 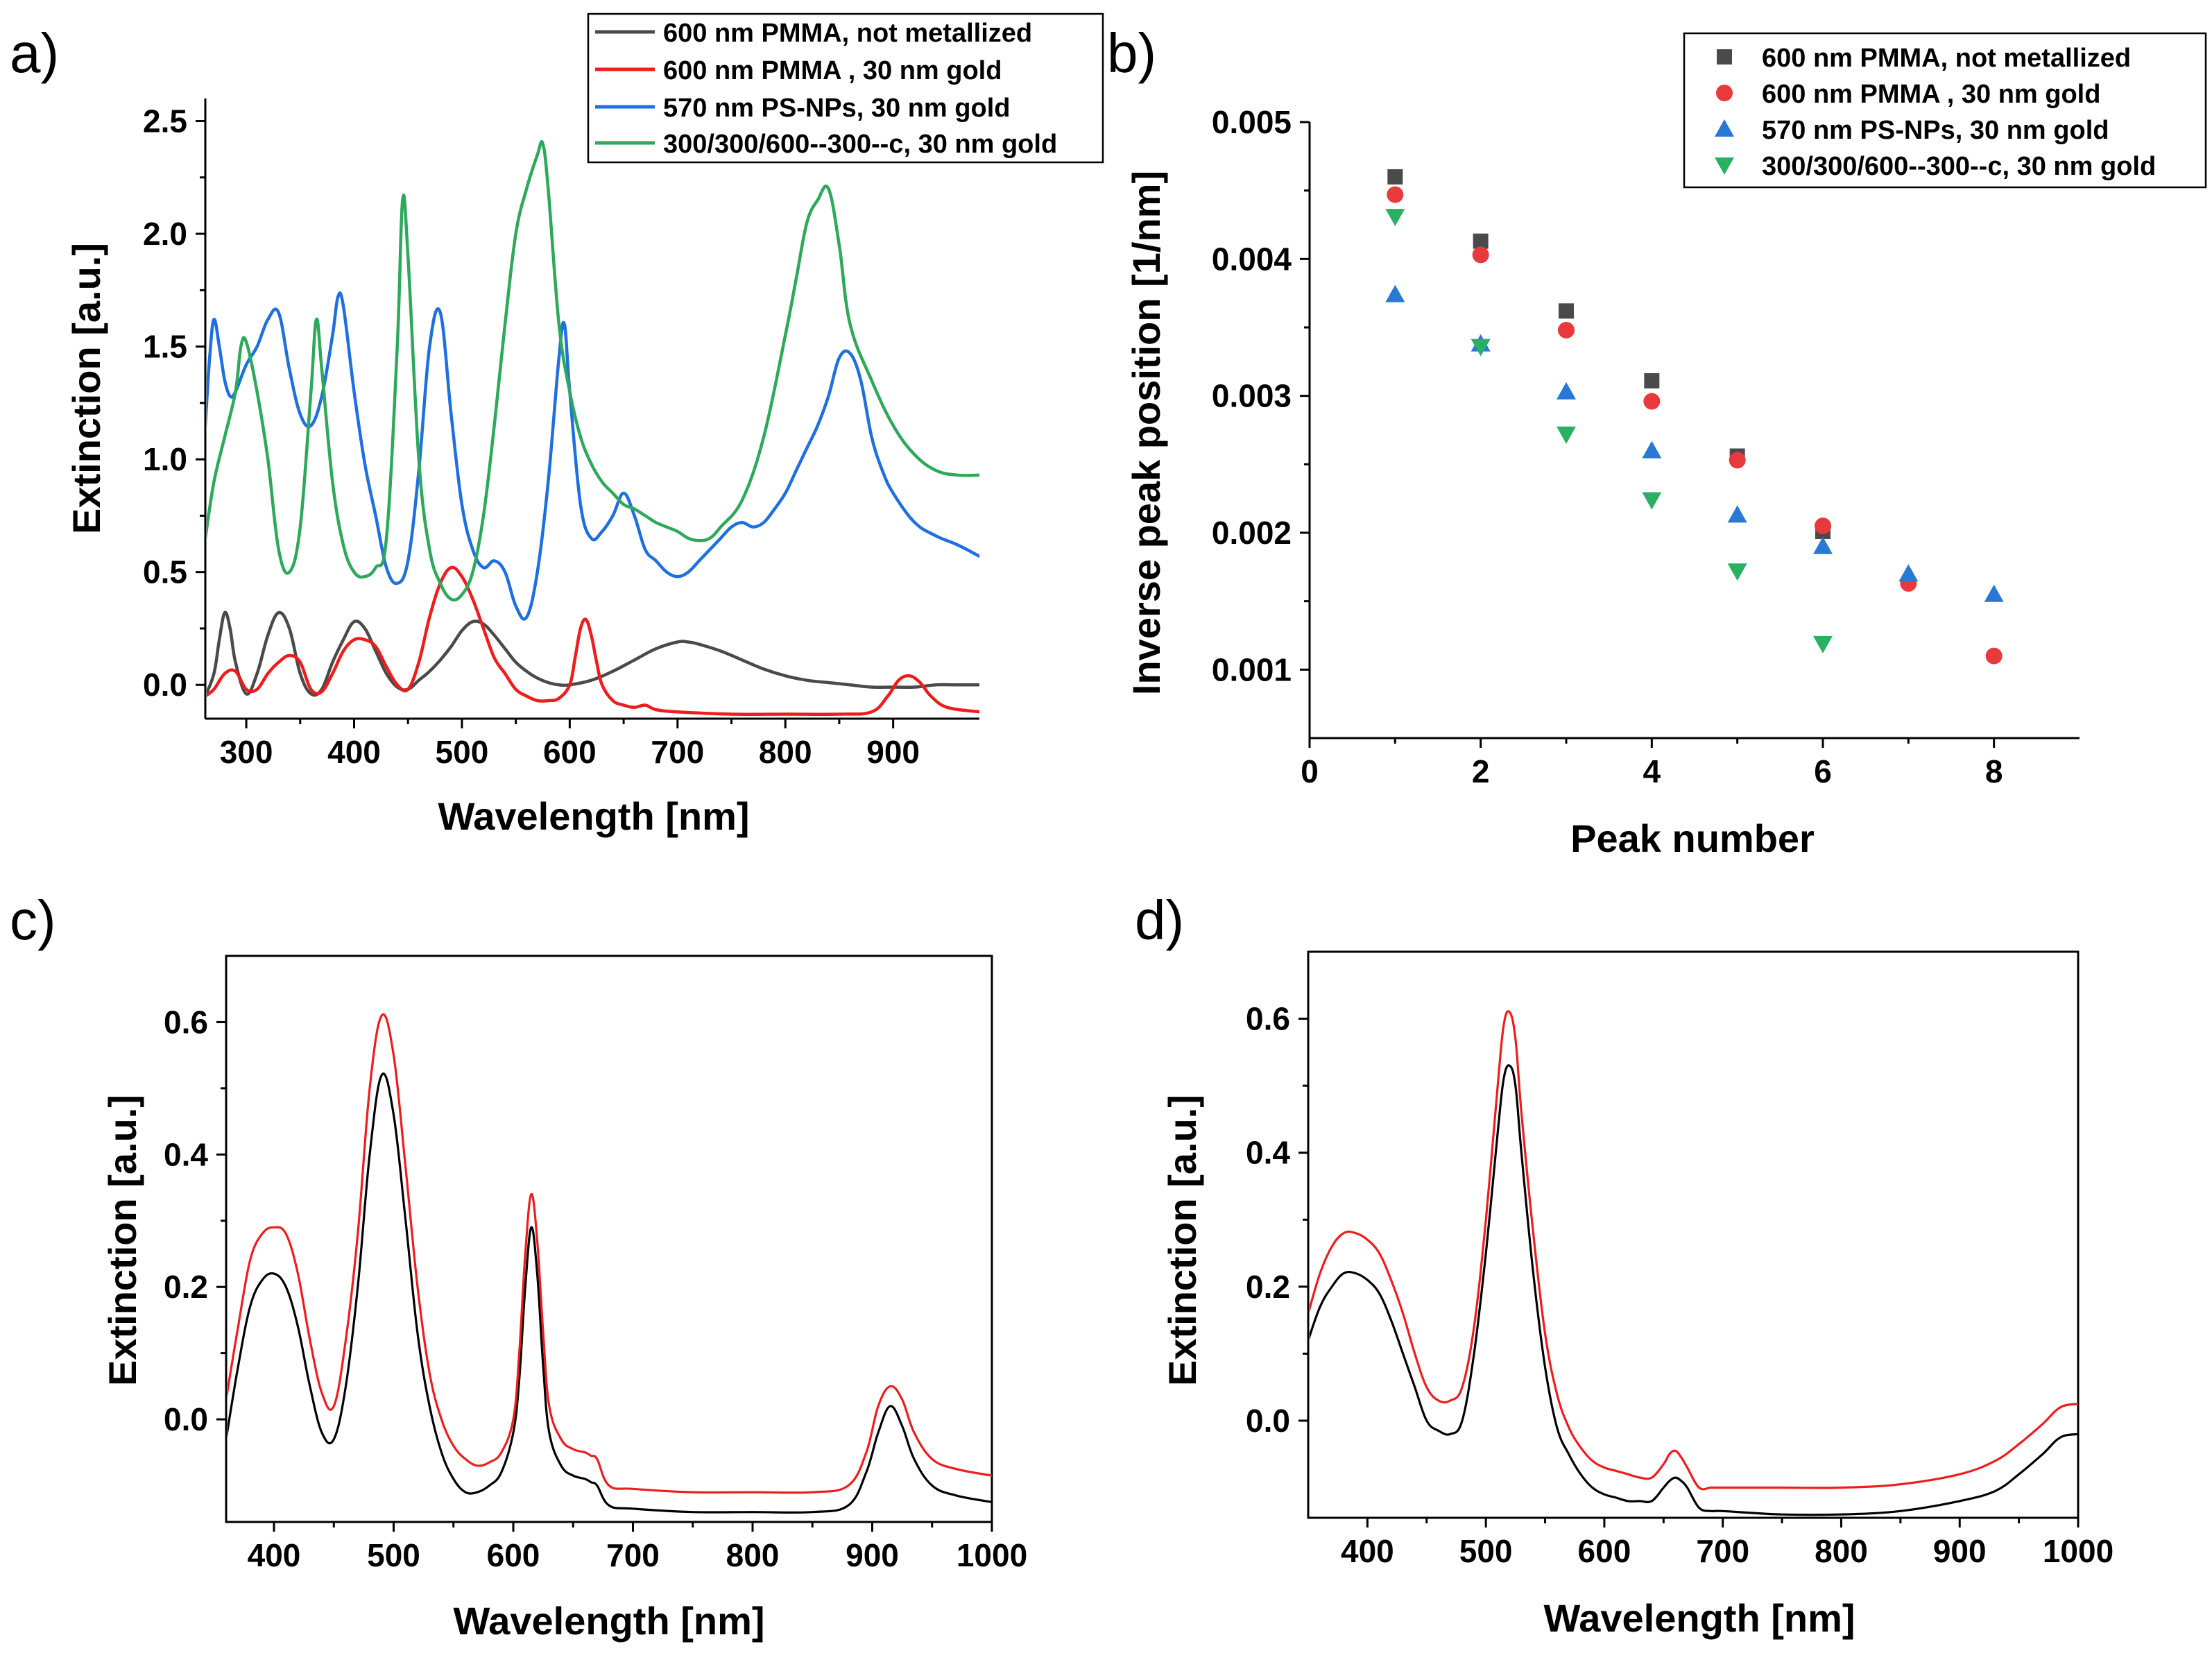 I want to click on y-tick-label: 0.001, so click(x=1252, y=669).